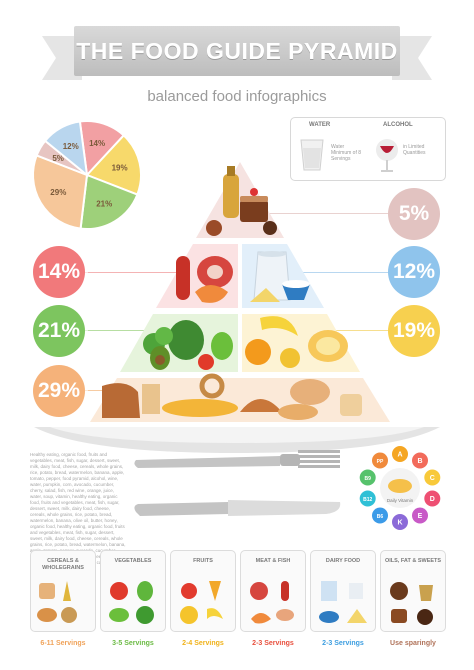 The height and width of the screenshot is (670, 474). I want to click on guide-line-top, so click(325, 213).